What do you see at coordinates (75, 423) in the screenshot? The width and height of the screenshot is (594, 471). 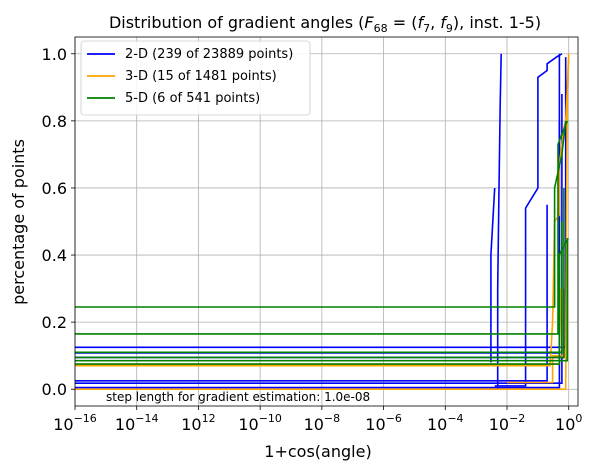 I see `x-tick-label: 10⁻¹⁶` at bounding box center [75, 423].